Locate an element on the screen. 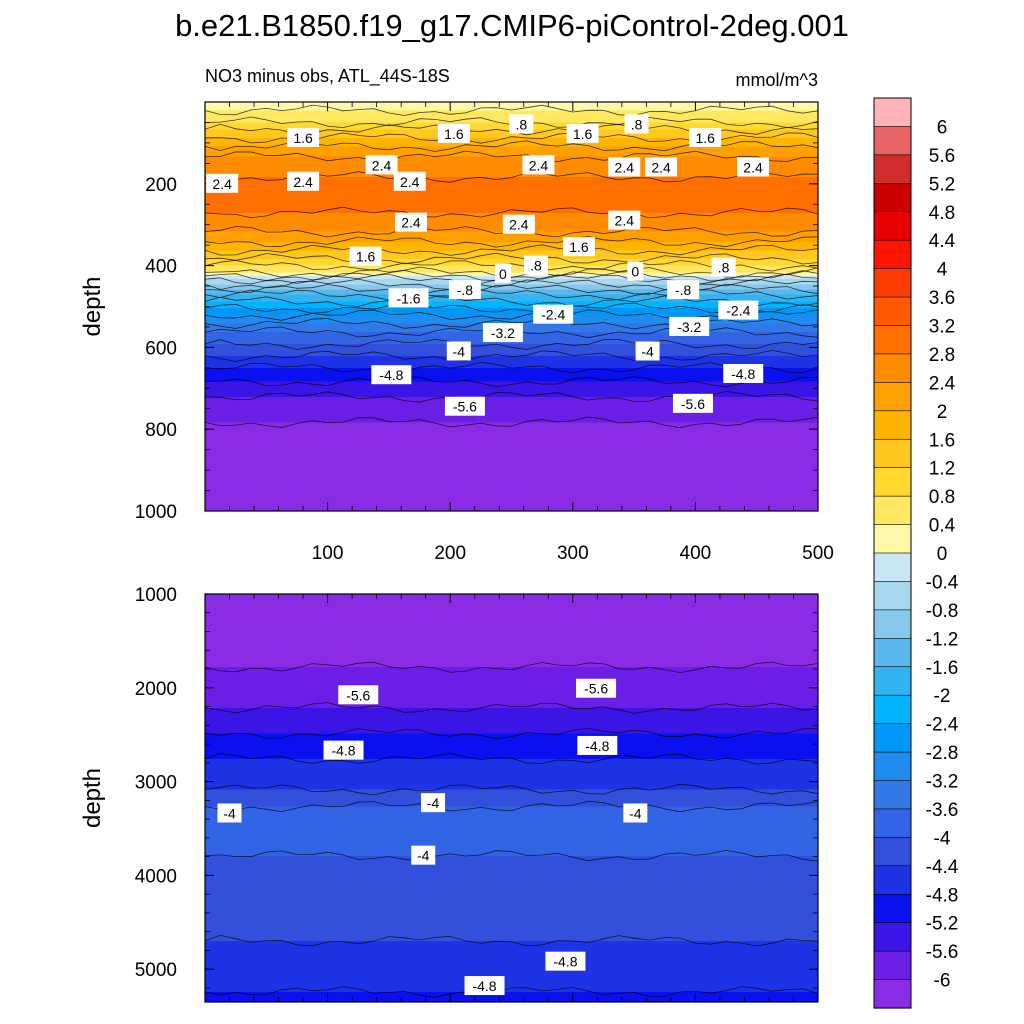 The height and width of the screenshot is (1024, 1024). y-tick-label: 4000 is located at coordinates (156, 876).